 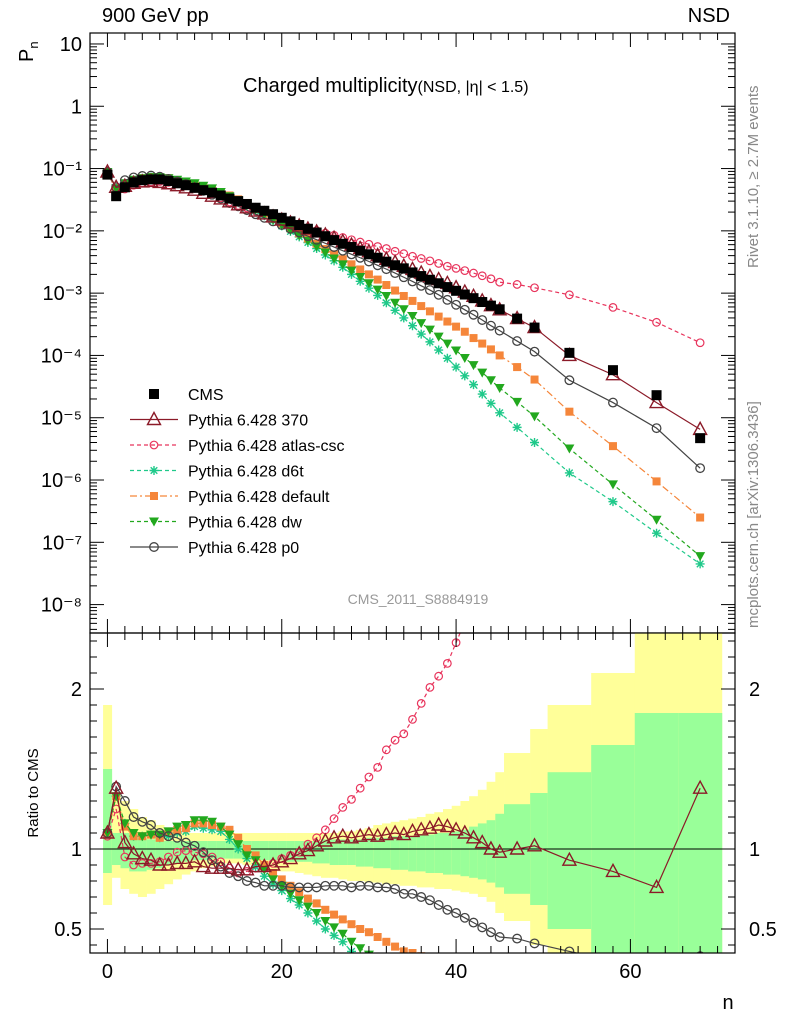 What do you see at coordinates (186, 395) in the screenshot?
I see `legend-item-cms: CMS` at bounding box center [186, 395].